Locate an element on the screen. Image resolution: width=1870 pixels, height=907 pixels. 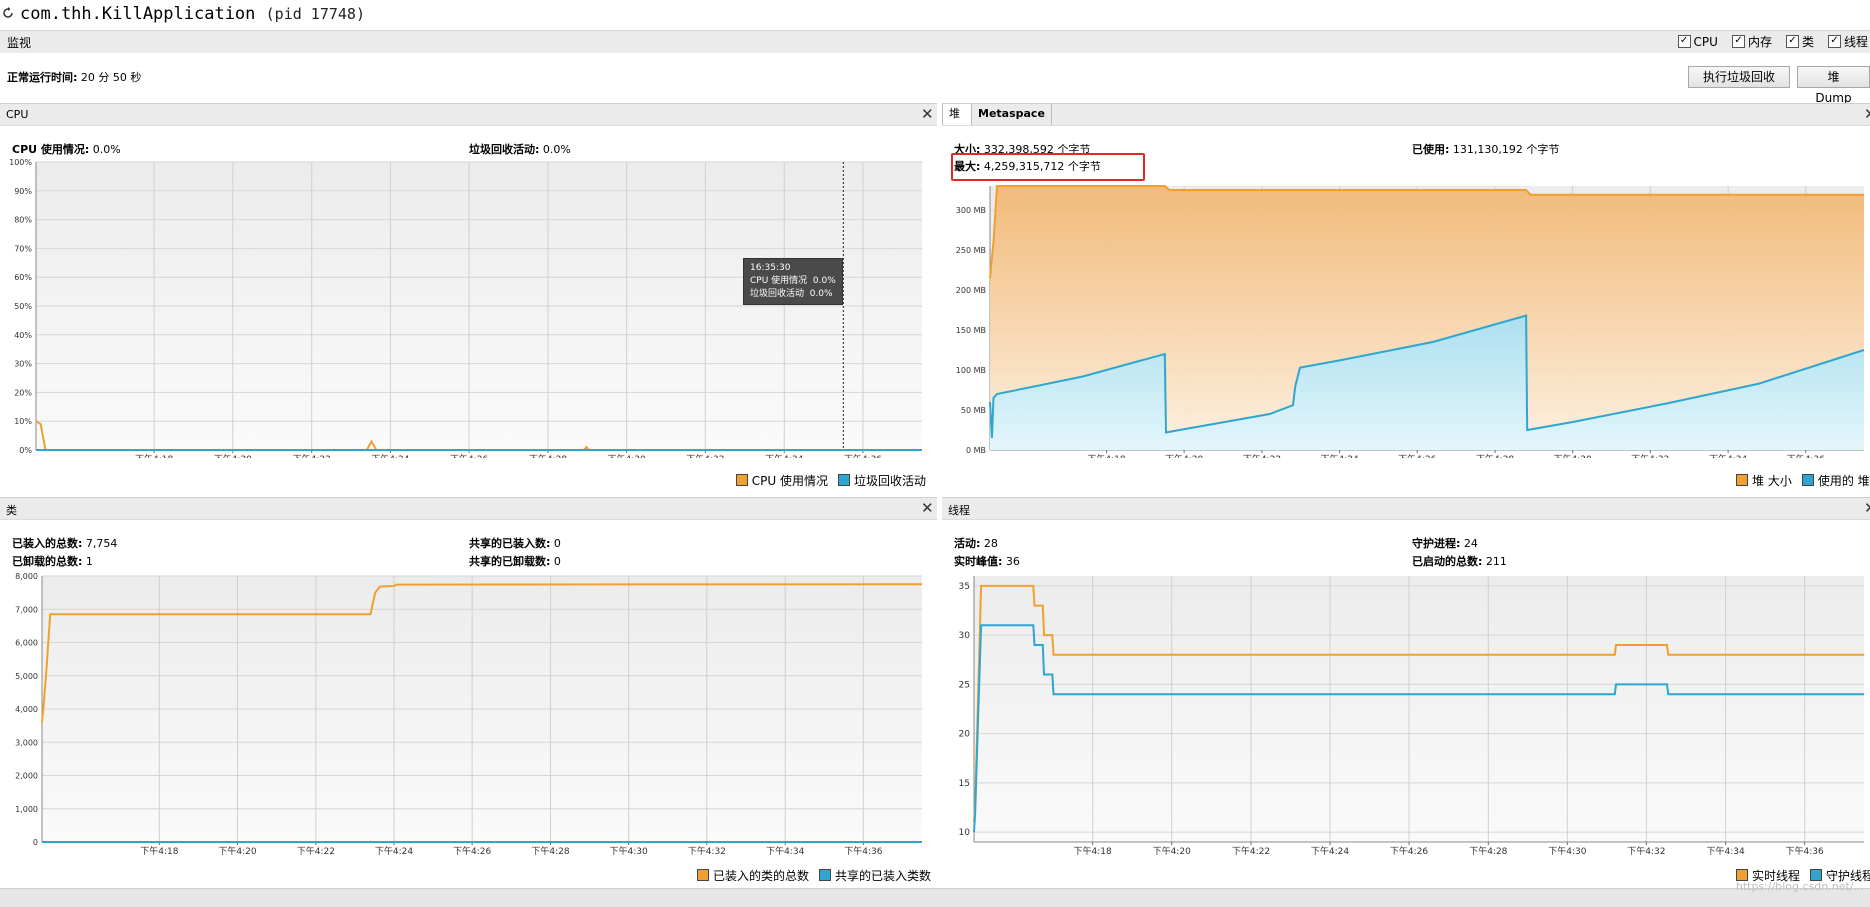
legend-item-loaded: 已装入的类的总数 is located at coordinates (753, 875).